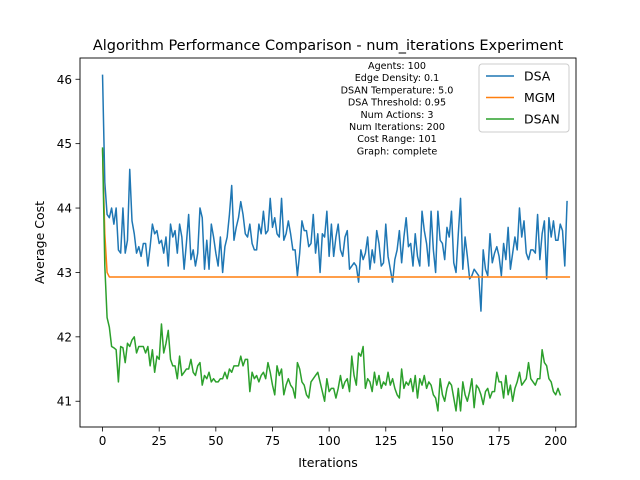 The height and width of the screenshot is (480, 640). I want to click on y-tick-label: 43, so click(64, 273).